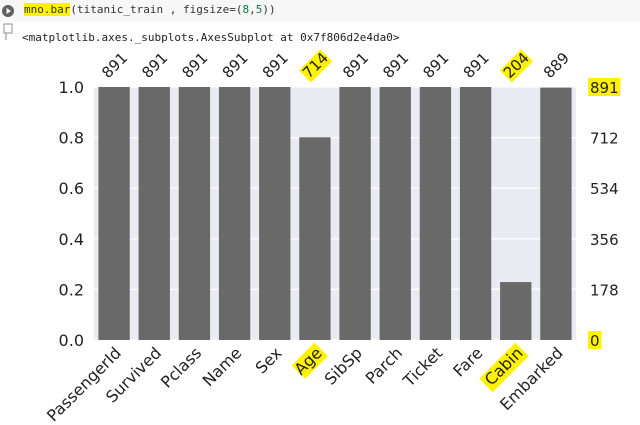  I want to click on right-tick-label: 356, so click(604, 240).